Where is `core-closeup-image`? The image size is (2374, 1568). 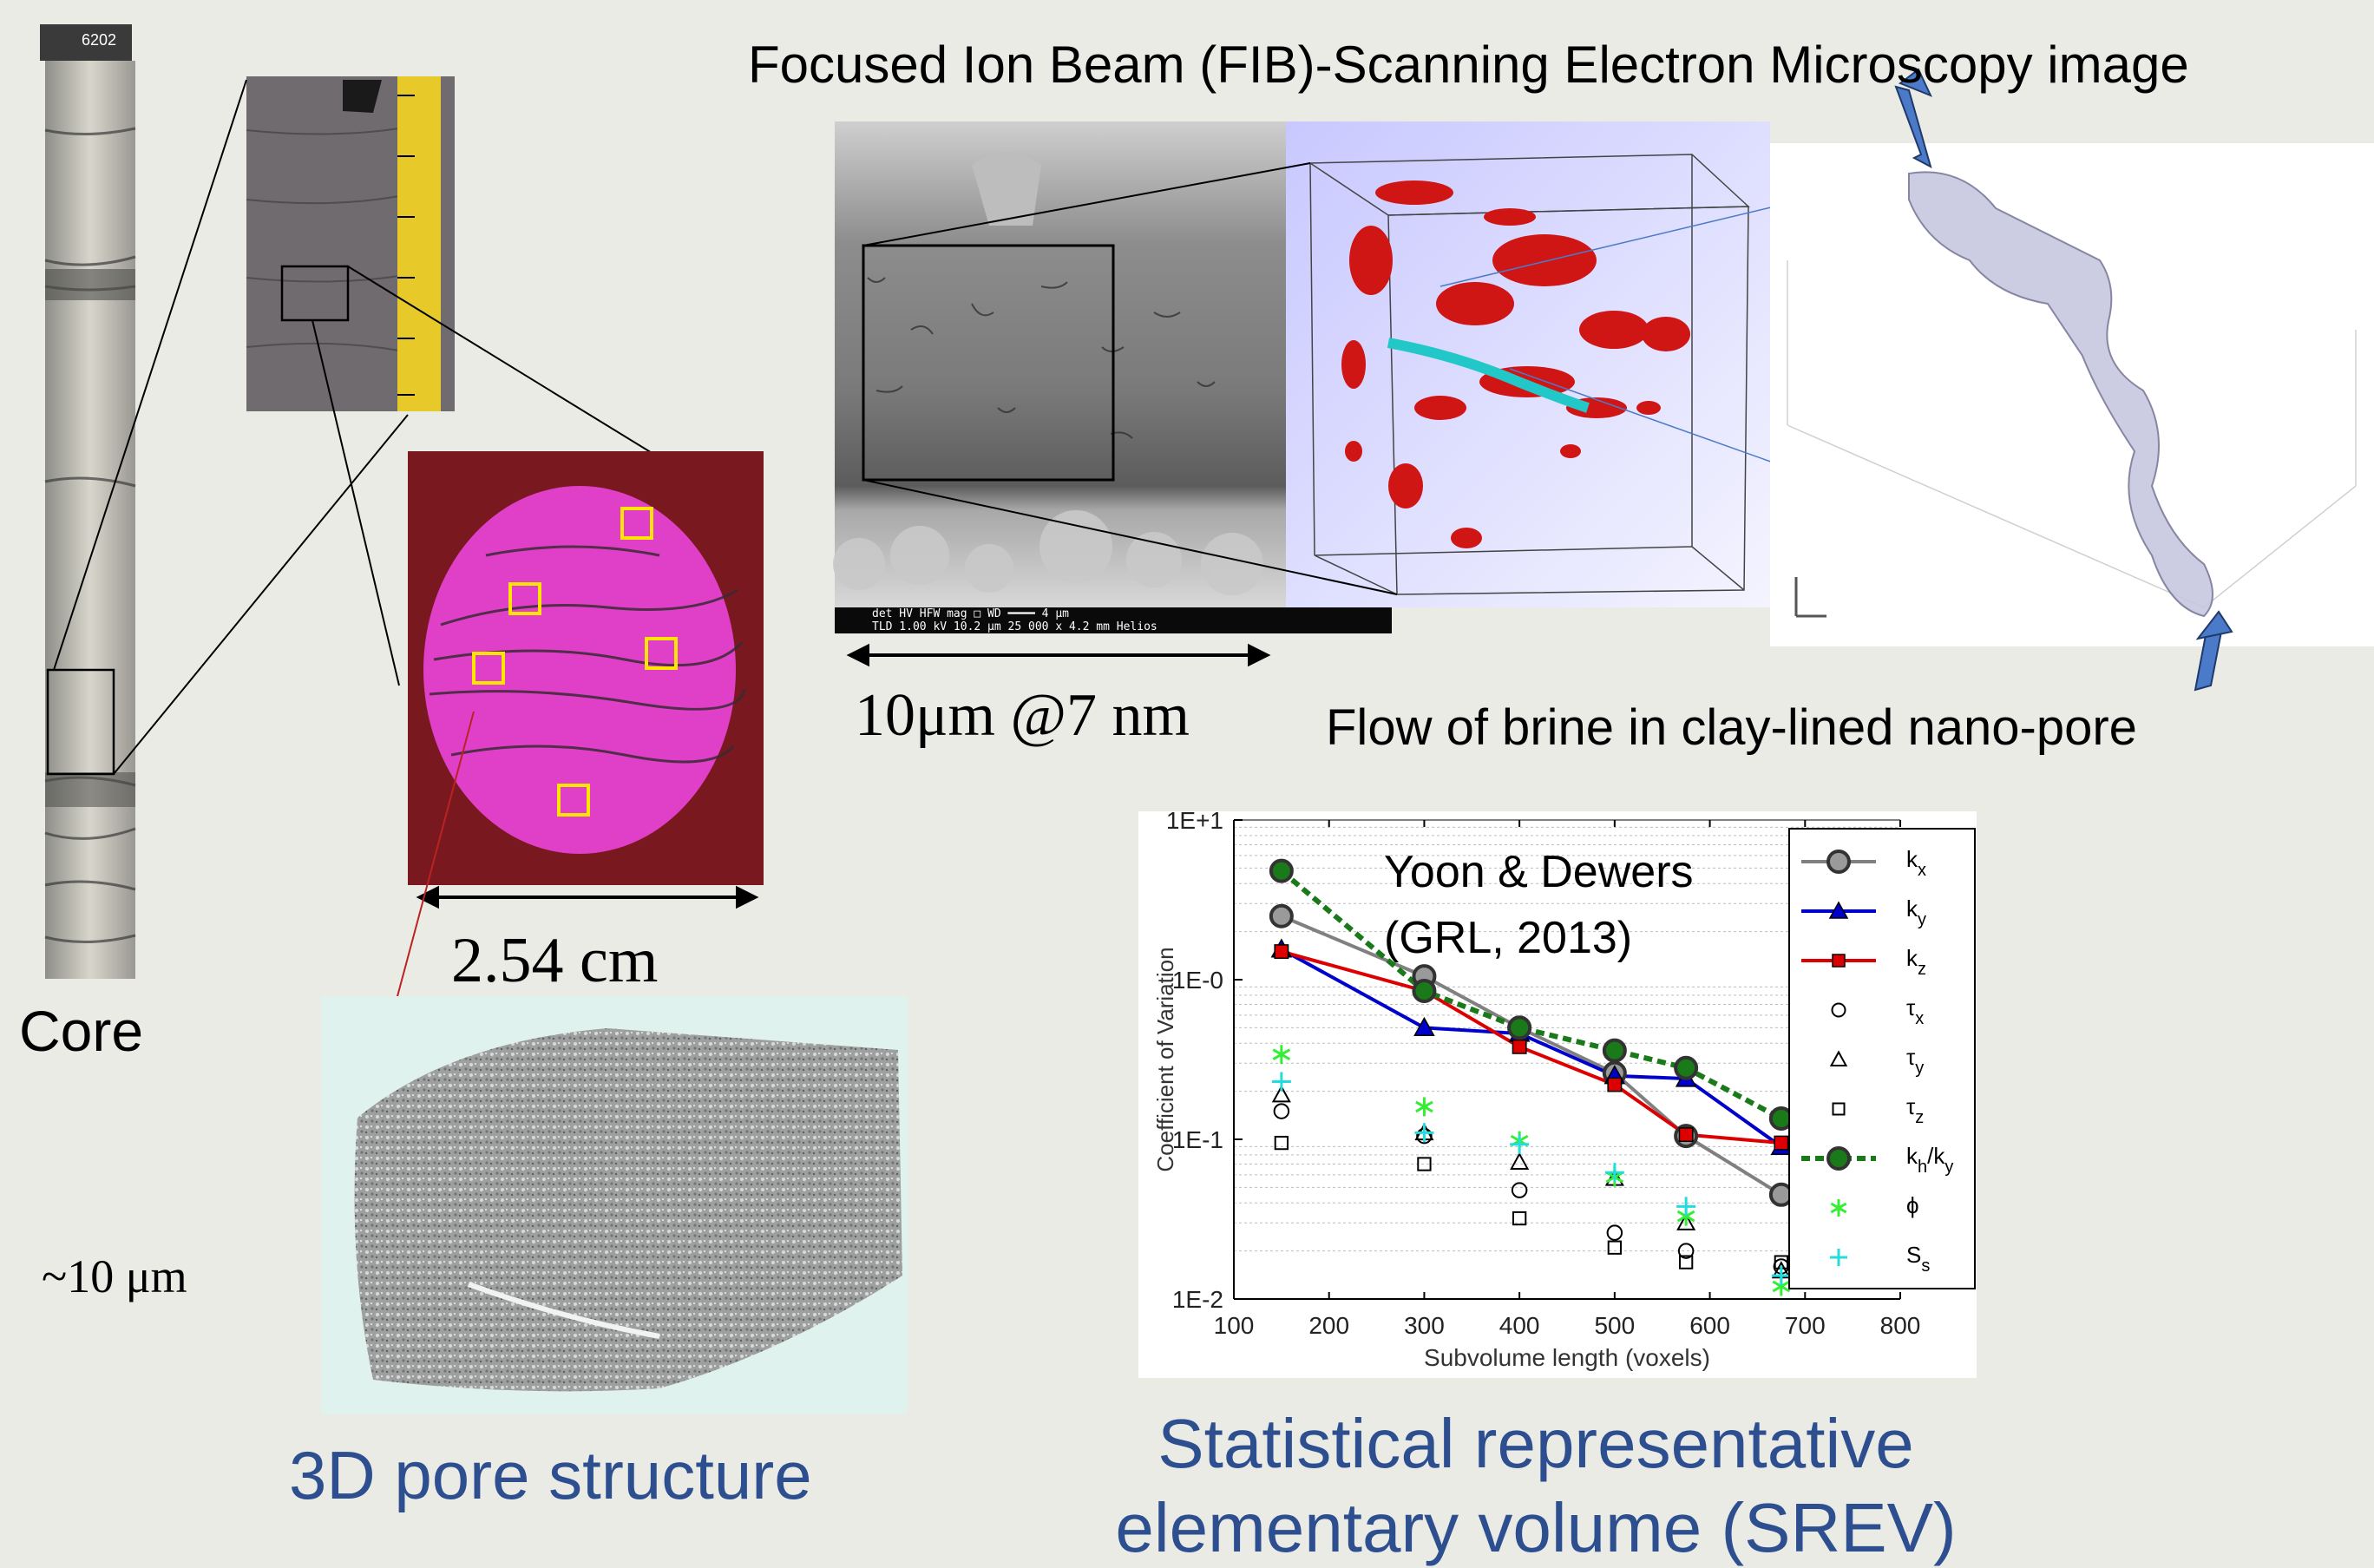
core-closeup-image is located at coordinates (350, 243).